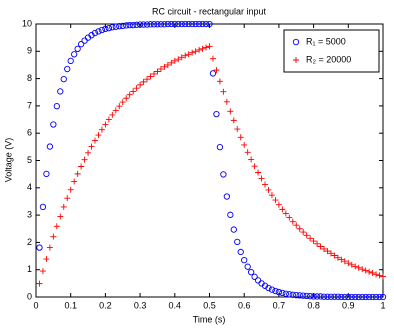  I want to click on y-tick-label: 0, so click(29, 296).